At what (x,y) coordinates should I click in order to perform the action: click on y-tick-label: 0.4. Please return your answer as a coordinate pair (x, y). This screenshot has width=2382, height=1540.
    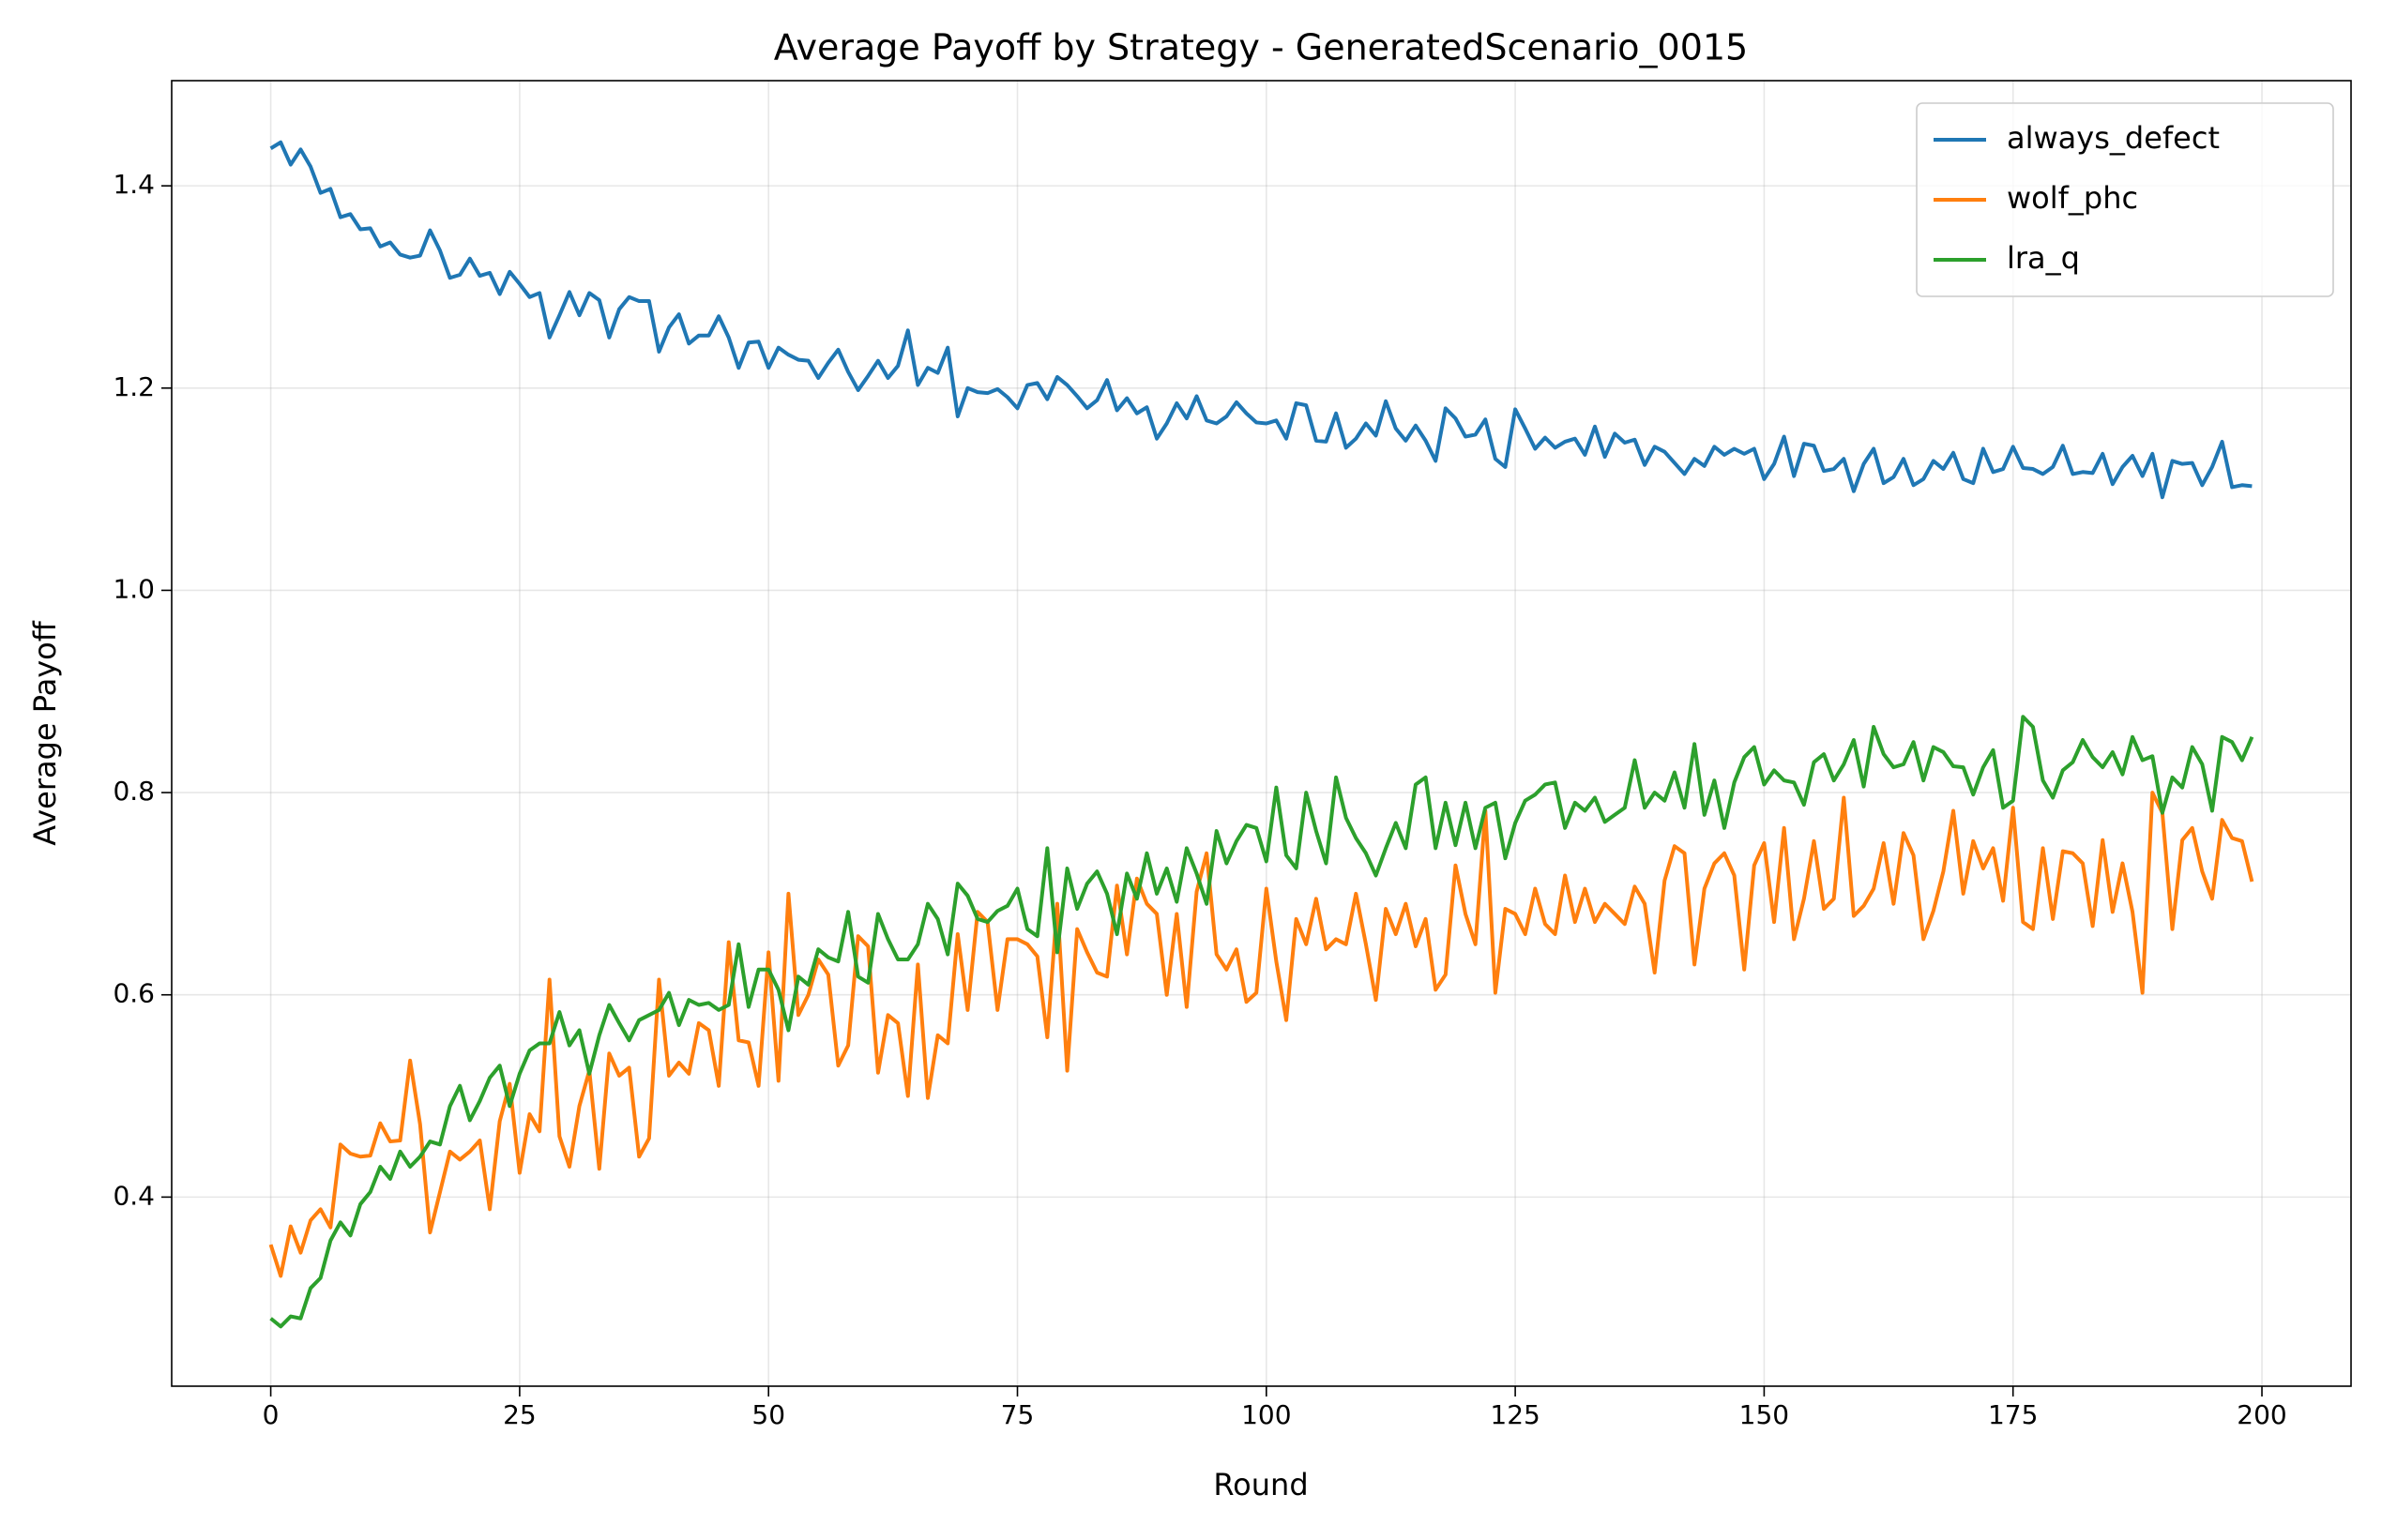
    Looking at the image, I should click on (134, 1195).